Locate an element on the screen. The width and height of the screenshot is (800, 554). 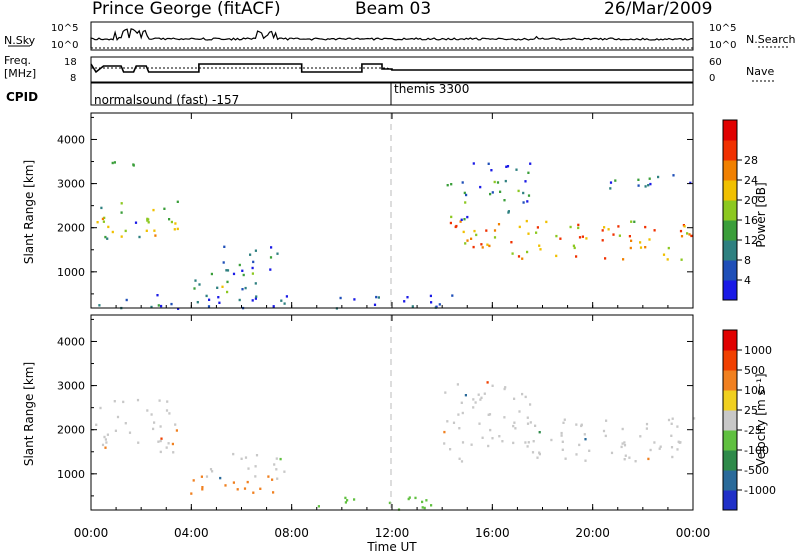
y-tick-label: 2000 is located at coordinates (71, 430).